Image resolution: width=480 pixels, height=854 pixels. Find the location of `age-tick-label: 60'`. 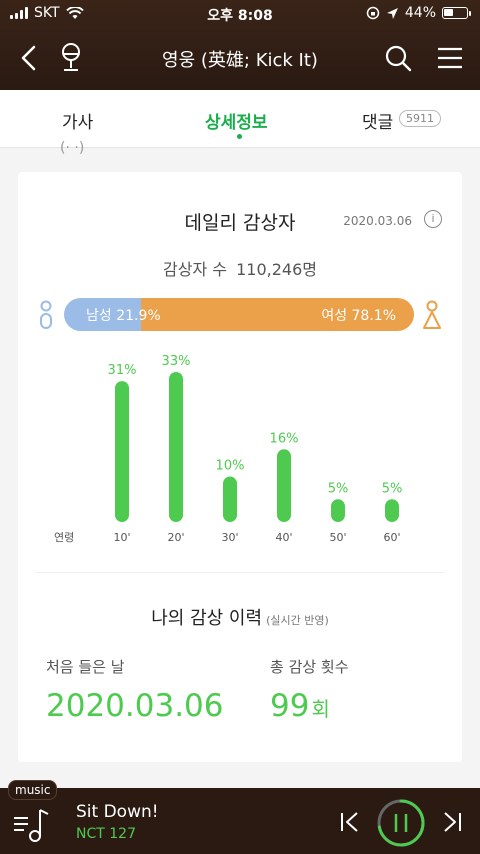

age-tick-label: 60' is located at coordinates (391, 537).